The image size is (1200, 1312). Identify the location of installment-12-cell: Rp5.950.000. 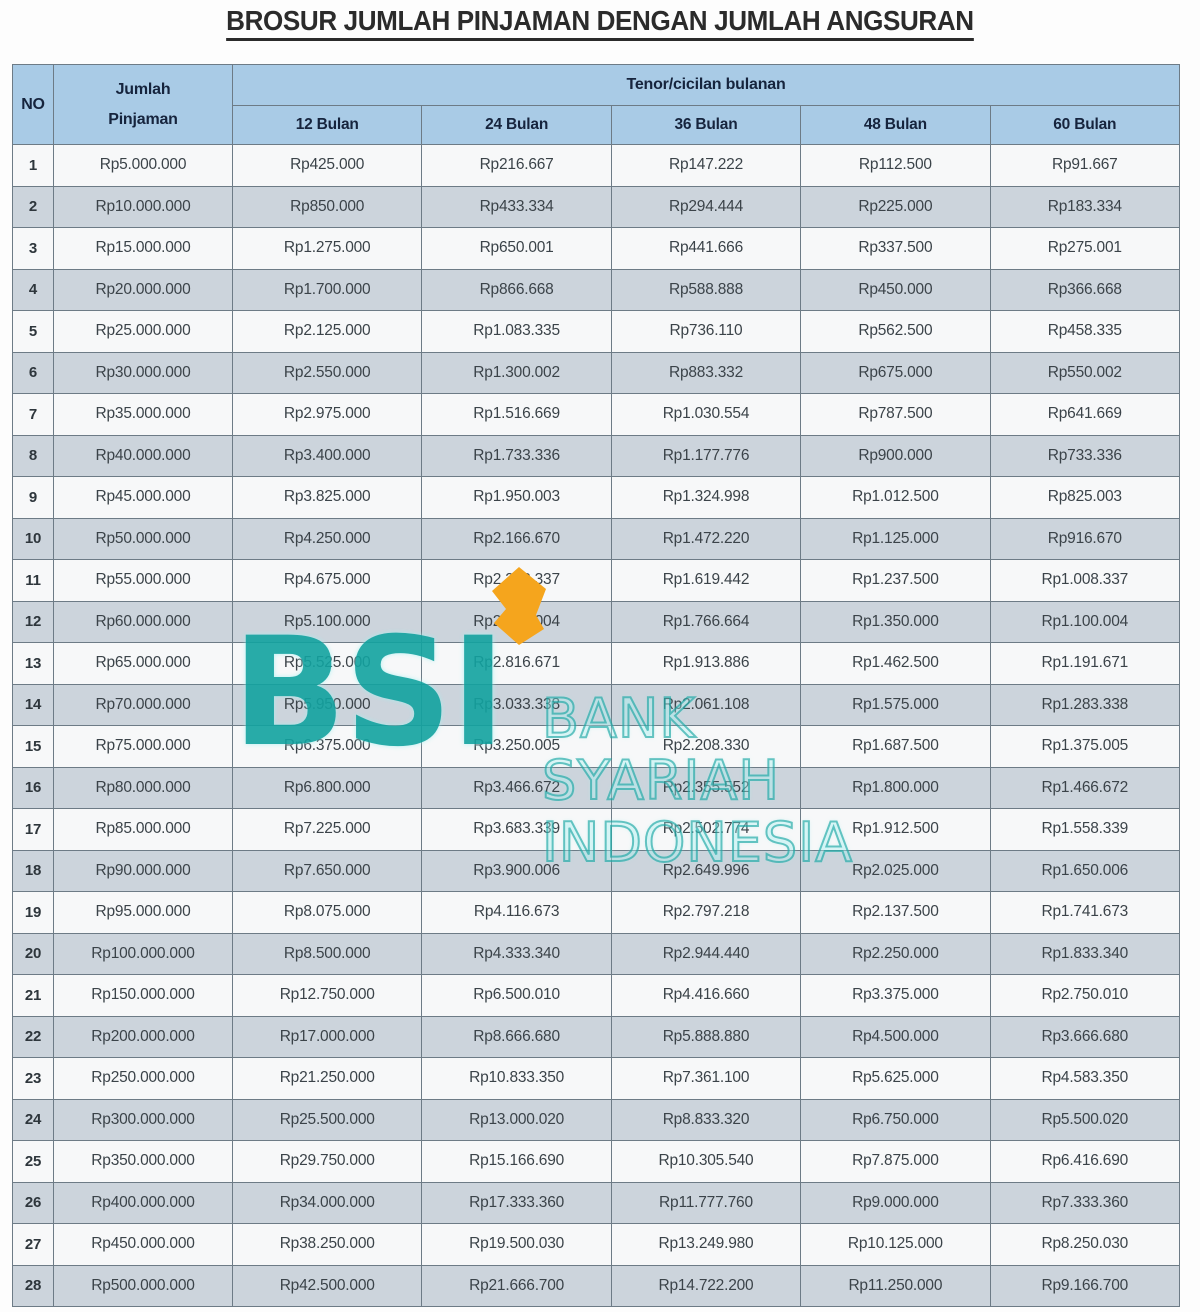
(327, 704).